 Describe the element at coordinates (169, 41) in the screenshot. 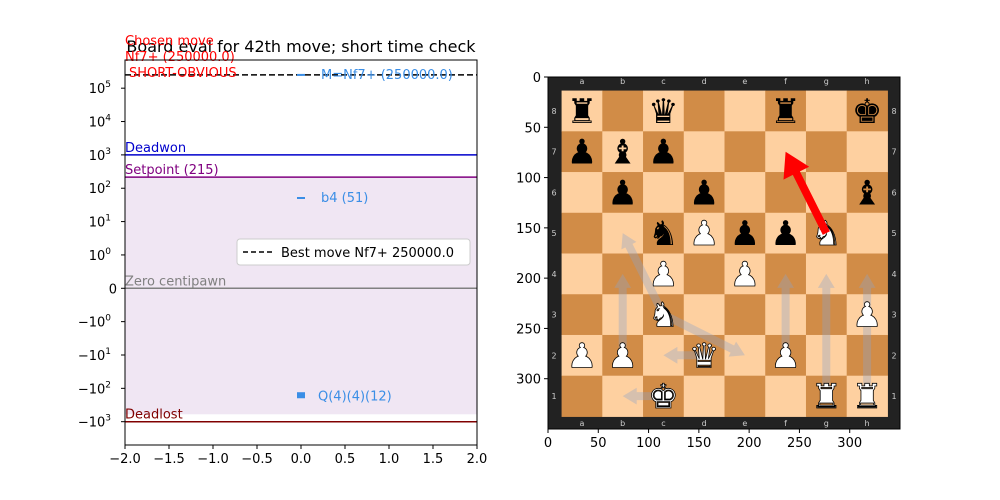

I see `chosen-move-annotation: Chosen move` at that location.